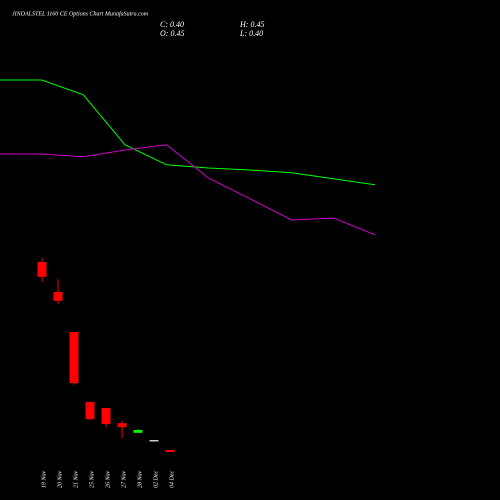 Image resolution: width=500 pixels, height=500 pixels. What do you see at coordinates (156, 479) in the screenshot?
I see `x-tick-label: 02 Dec` at bounding box center [156, 479].